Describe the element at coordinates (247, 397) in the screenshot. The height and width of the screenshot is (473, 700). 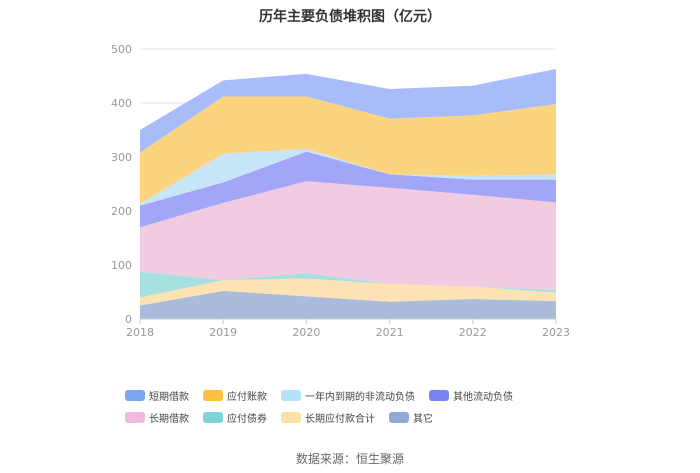
I see `legend-label: 应付账款` at that location.